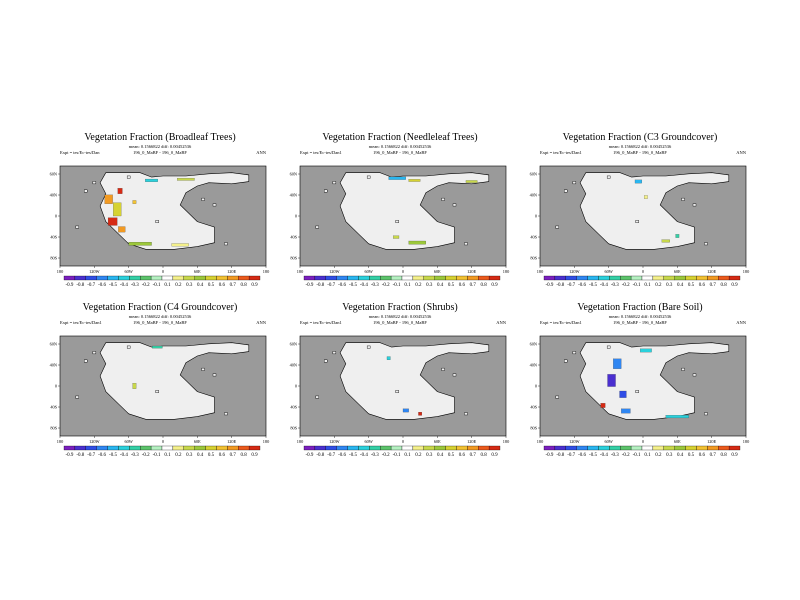  What do you see at coordinates (375, 285) in the screenshot?
I see `colorbar-label: -0.3` at bounding box center [375, 285].